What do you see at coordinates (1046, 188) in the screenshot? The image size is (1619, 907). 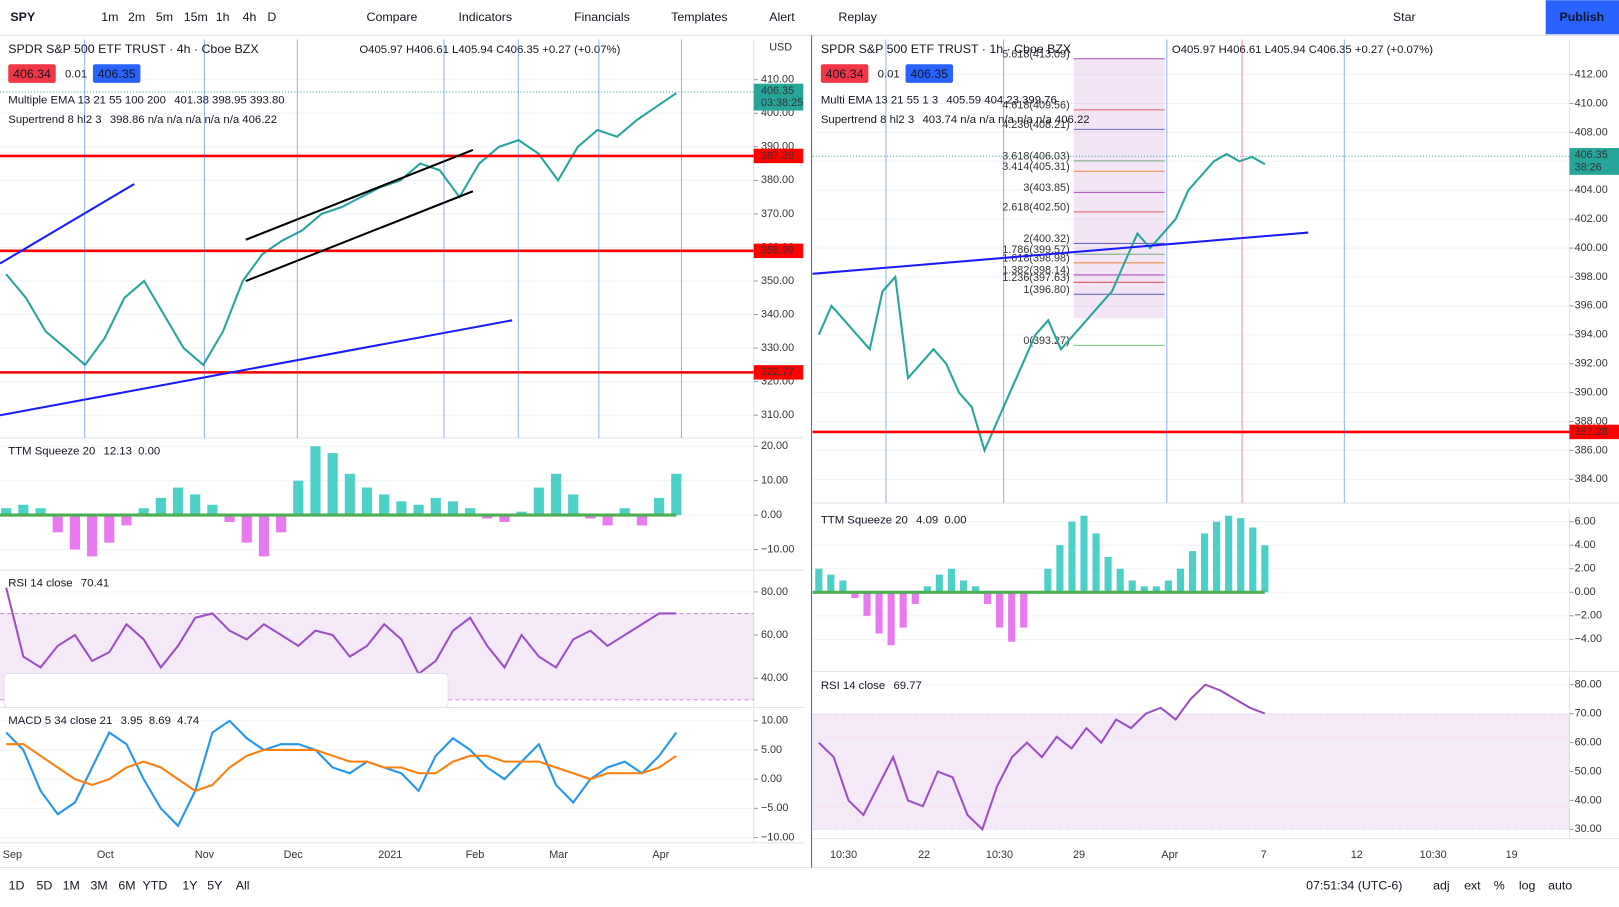 I see `fib-label: 3(403.85)` at bounding box center [1046, 188].